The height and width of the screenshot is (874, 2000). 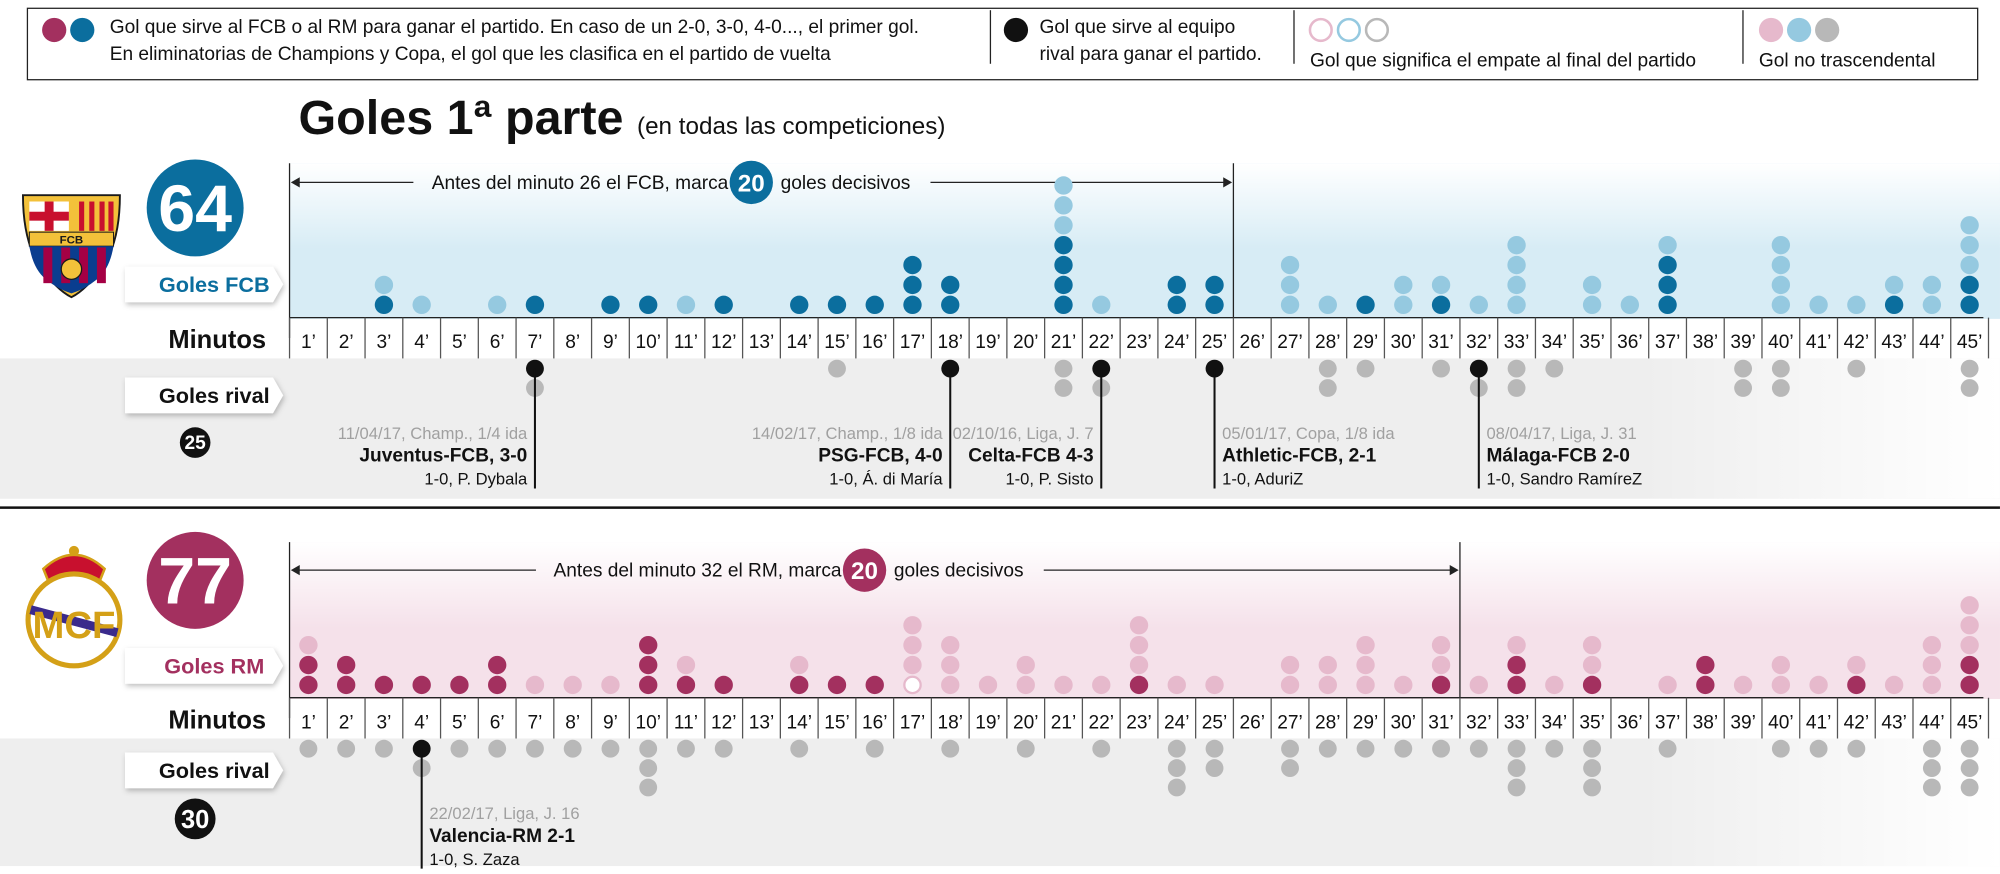 What do you see at coordinates (474, 859) in the screenshot?
I see `annotation-scorer: 1-0, S. Zaza` at bounding box center [474, 859].